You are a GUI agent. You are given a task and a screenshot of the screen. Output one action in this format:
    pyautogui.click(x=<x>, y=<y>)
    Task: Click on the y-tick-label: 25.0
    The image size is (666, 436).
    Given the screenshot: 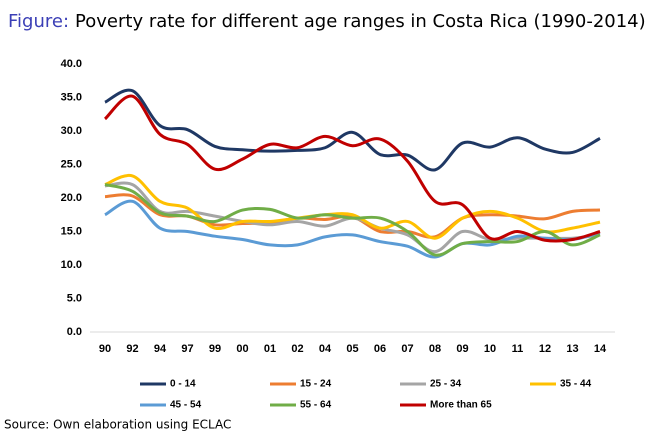 What is the action you would take?
    pyautogui.click(x=71, y=164)
    